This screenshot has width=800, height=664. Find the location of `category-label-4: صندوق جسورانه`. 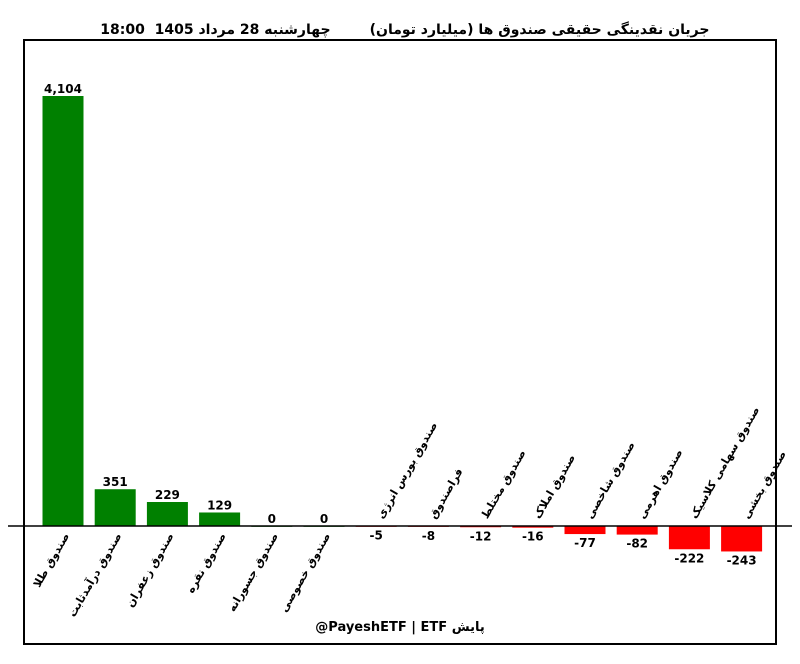

category-label-4: صندوق جسورانه is located at coordinates (253, 572).